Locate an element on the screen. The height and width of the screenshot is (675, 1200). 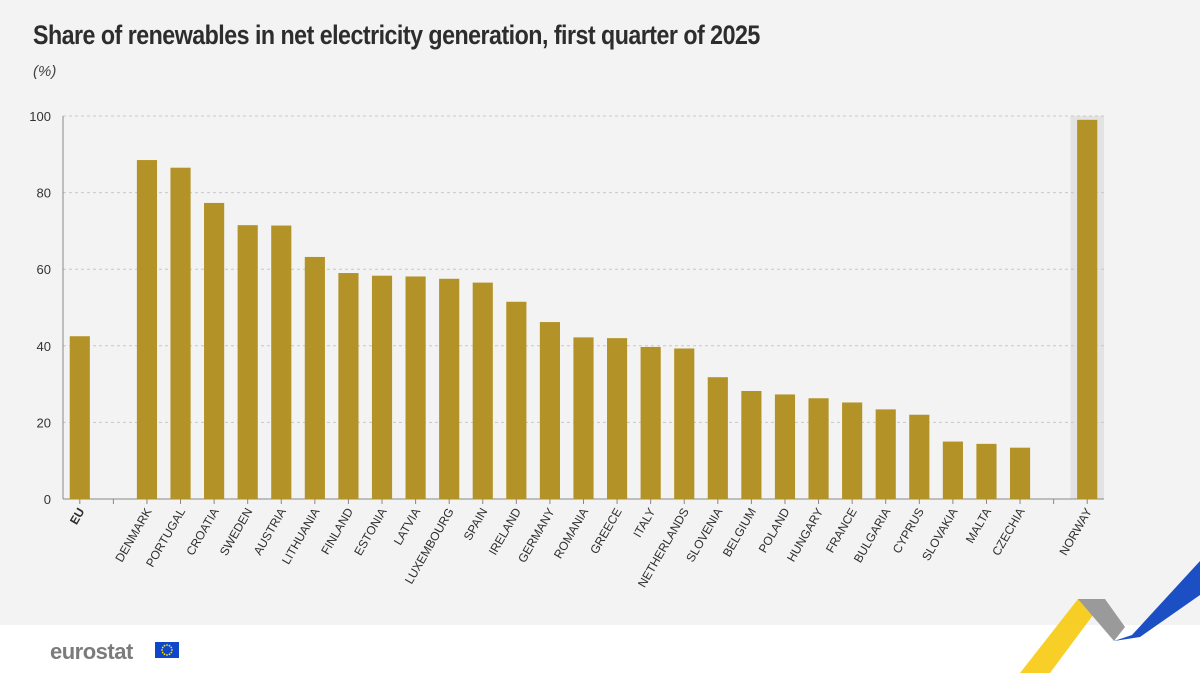
y-tick-label: 60 is located at coordinates (44, 269).